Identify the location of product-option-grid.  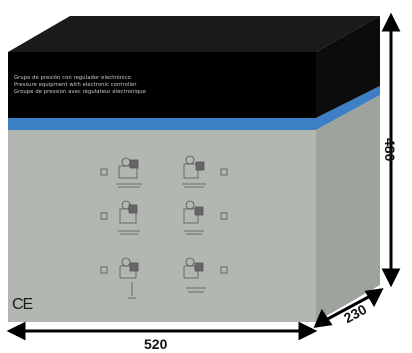
(164, 227).